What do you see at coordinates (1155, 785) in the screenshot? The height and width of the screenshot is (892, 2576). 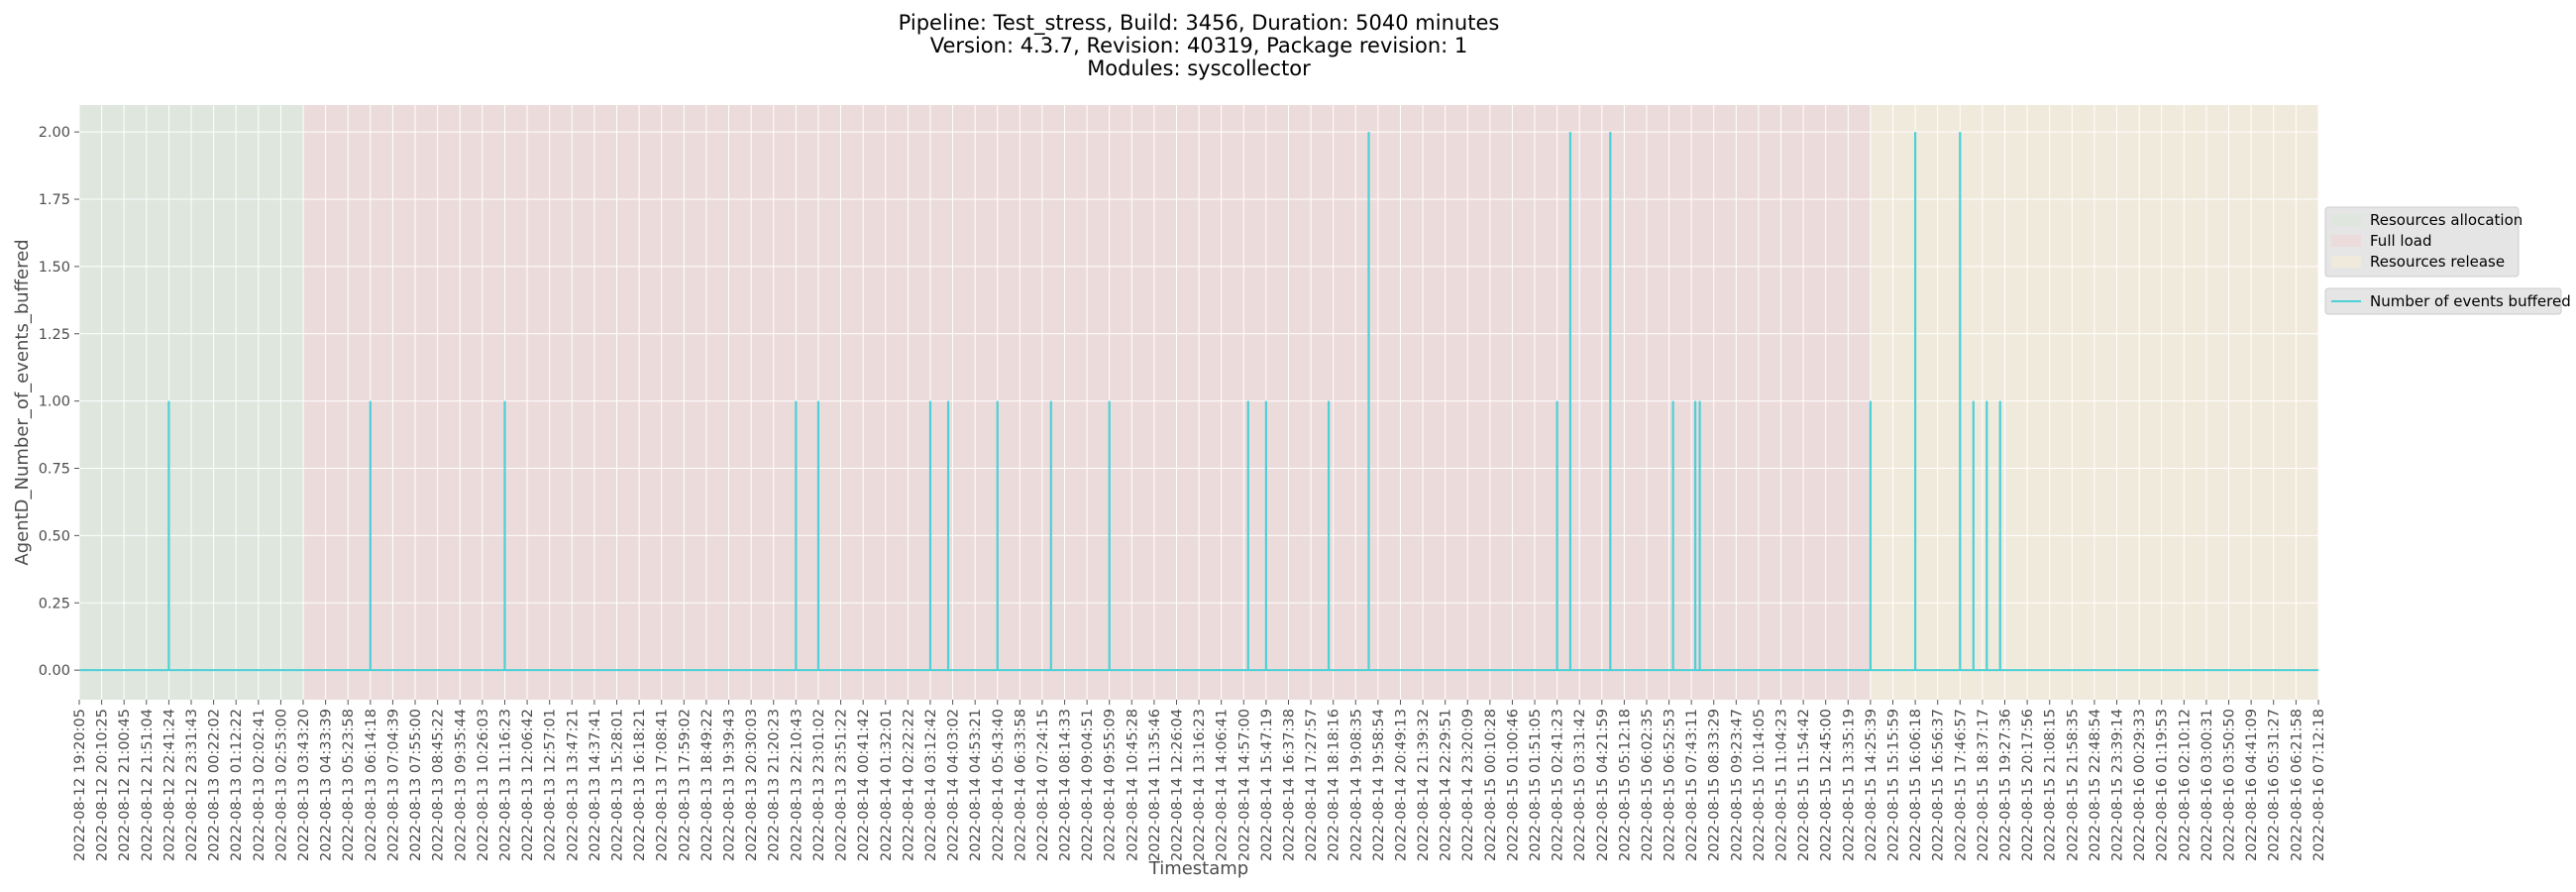 I see `x-tick-label: 2022-08-14 11:35:46` at bounding box center [1155, 785].